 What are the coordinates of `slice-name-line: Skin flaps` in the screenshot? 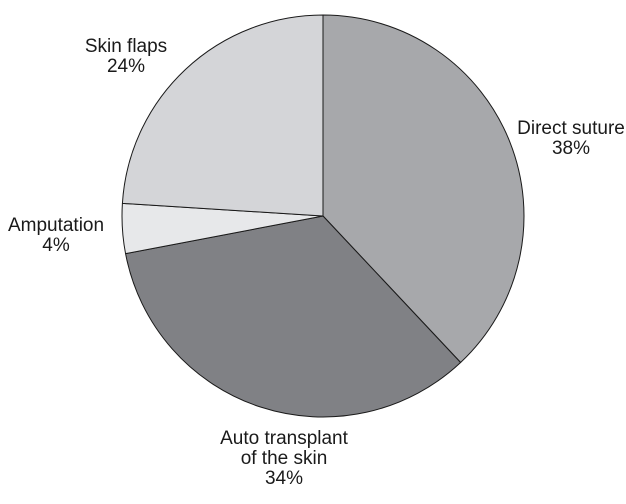 It's located at (126, 46).